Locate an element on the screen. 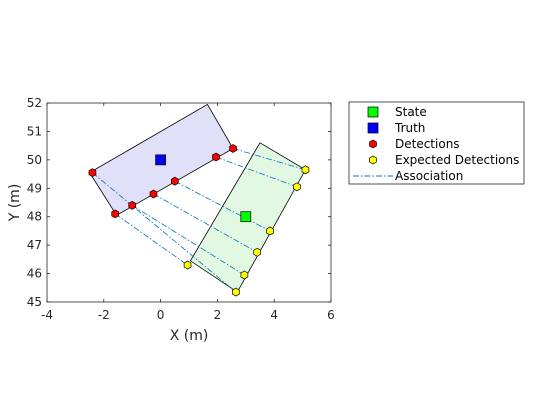 The height and width of the screenshot is (420, 560). y-tick-label: 49 is located at coordinates (34, 188).